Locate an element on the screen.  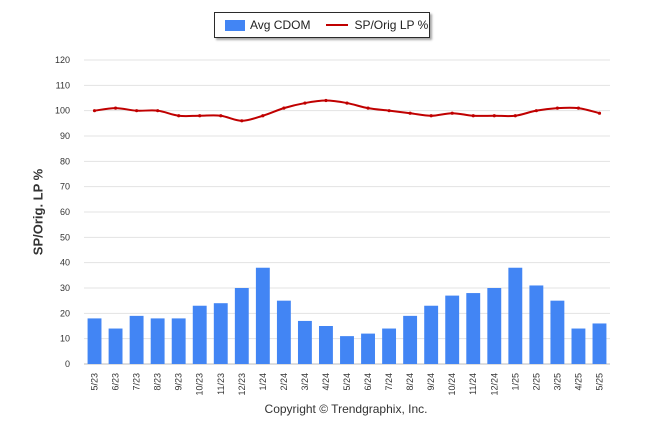
x-tick-label: 6/24 is located at coordinates (368, 382).